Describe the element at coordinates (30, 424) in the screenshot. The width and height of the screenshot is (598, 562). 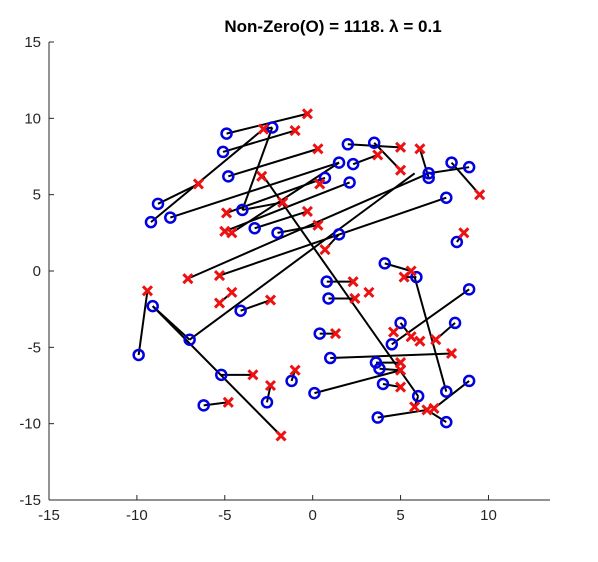
I see `y-tick-label: -10` at that location.